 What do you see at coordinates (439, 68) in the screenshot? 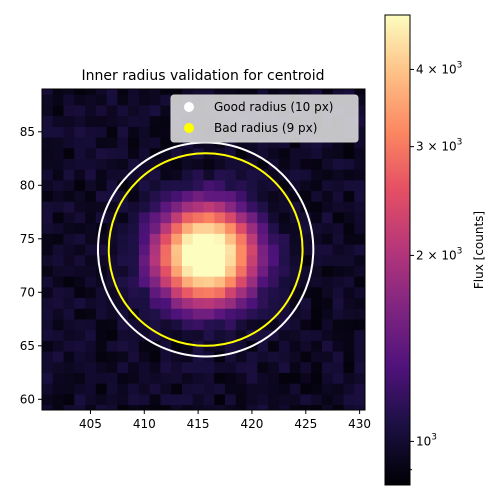
I see `colorbar-tick-label: 4 × 103` at bounding box center [439, 68].